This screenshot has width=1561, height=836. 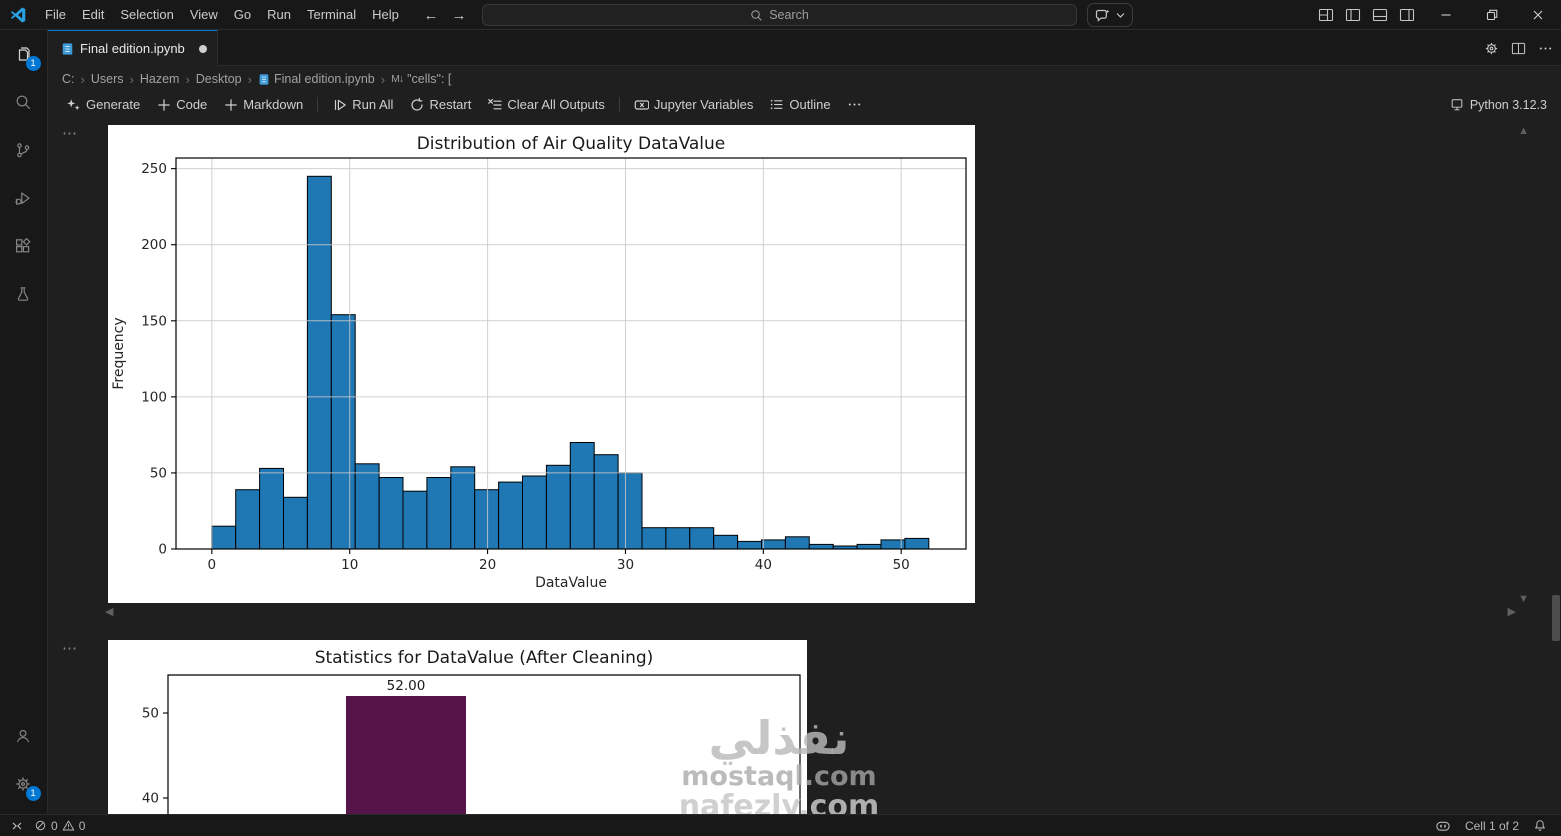 What do you see at coordinates (1511, 612) in the screenshot?
I see `scroll-right-icon: ▶` at bounding box center [1511, 612].